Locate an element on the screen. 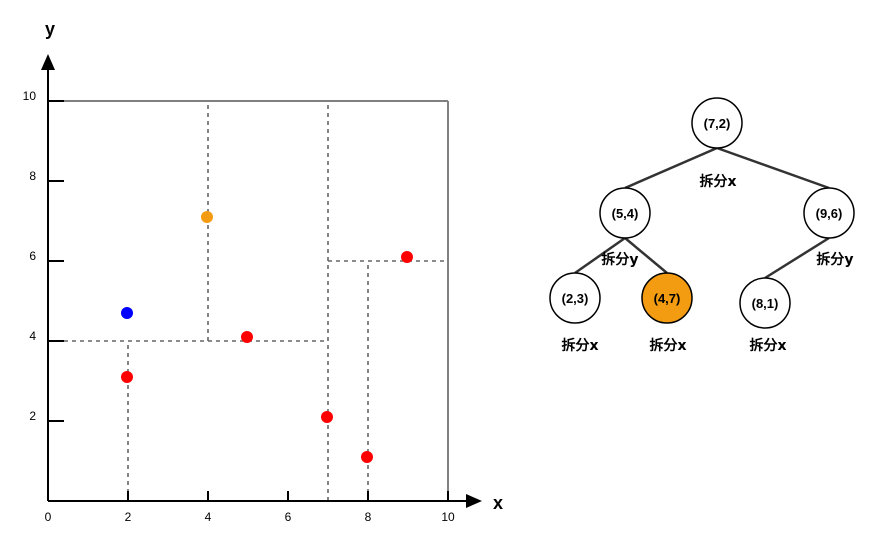  tree-node-label: (9,6) is located at coordinates (829, 213).